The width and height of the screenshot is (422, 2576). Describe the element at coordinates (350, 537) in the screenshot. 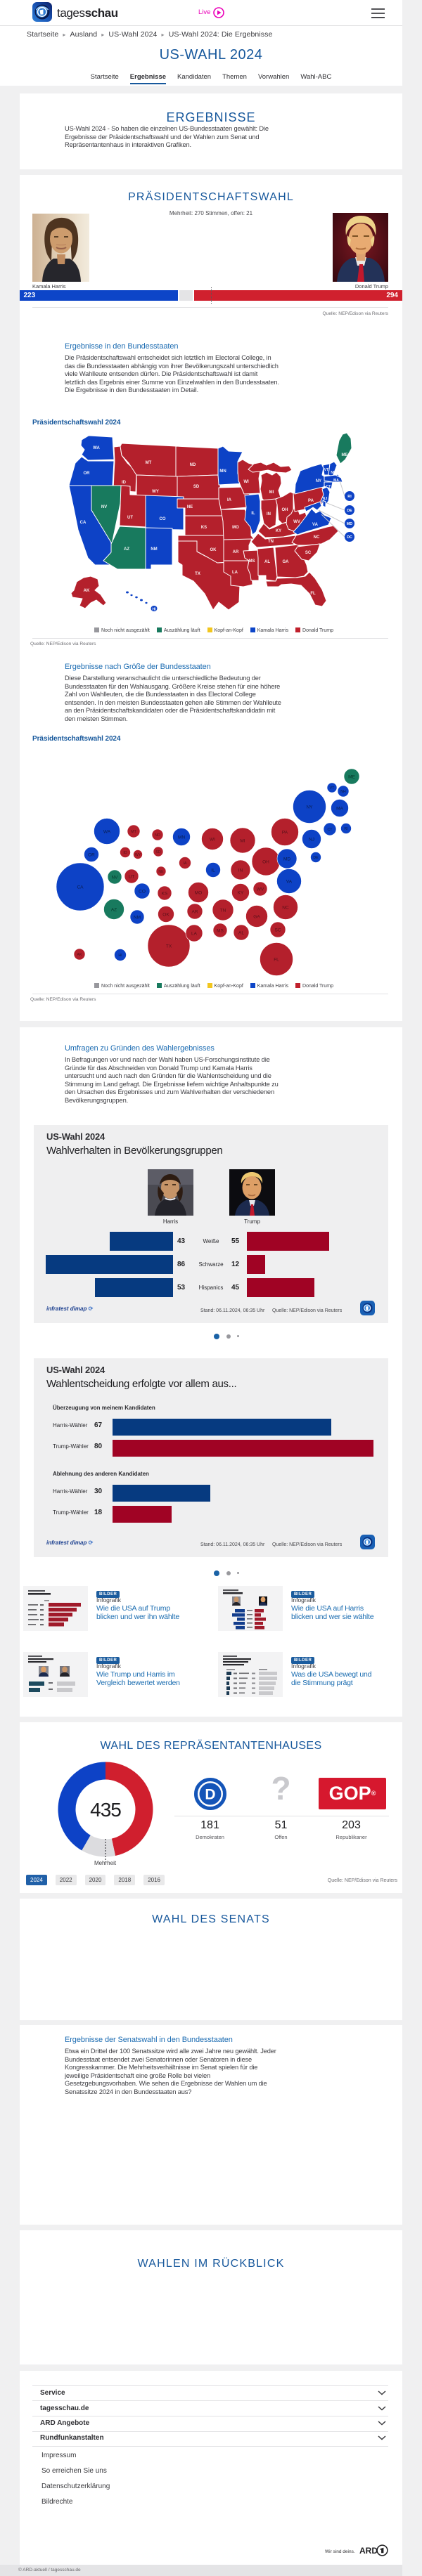

I see `svg-text: DC` at that location.